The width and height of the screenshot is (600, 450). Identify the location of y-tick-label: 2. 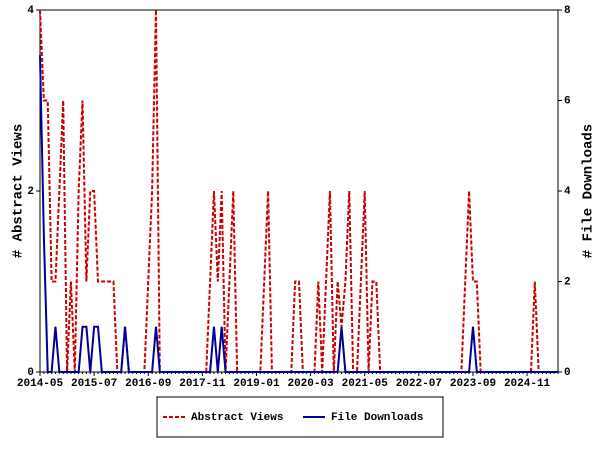
(30, 192).